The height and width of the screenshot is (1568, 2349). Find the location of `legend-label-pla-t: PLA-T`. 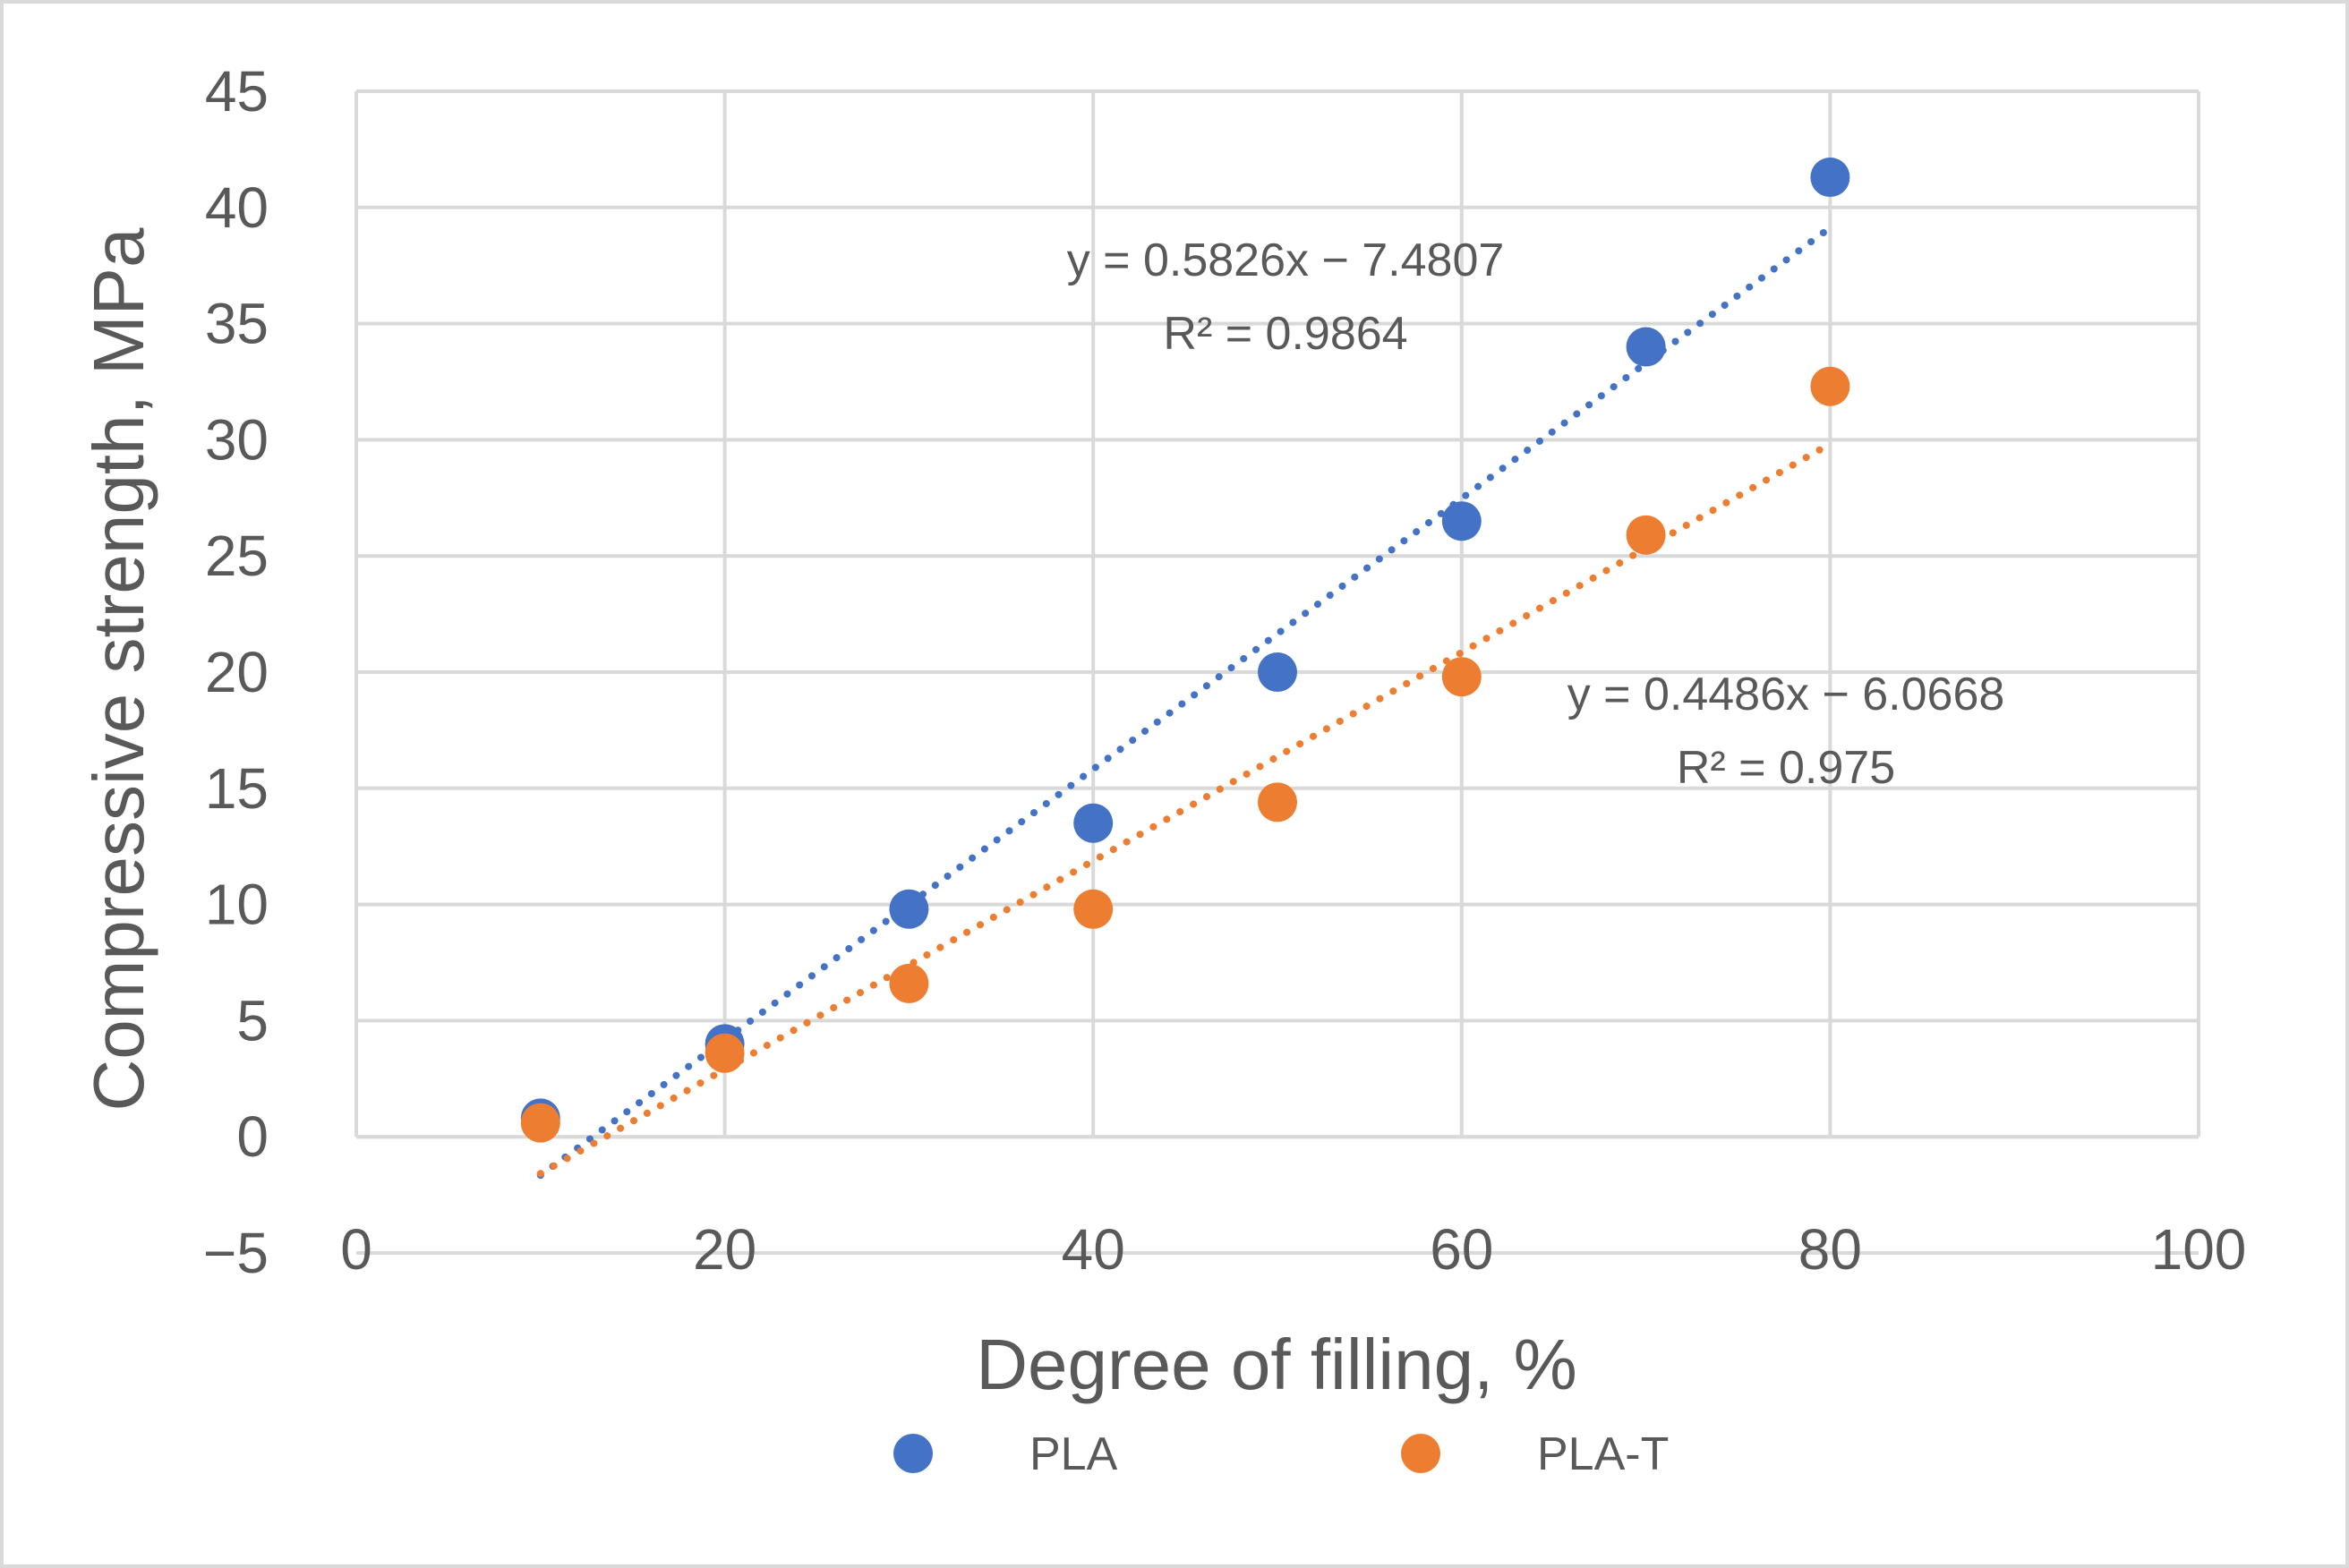

legend-label-pla-t: PLA-T is located at coordinates (1603, 1454).